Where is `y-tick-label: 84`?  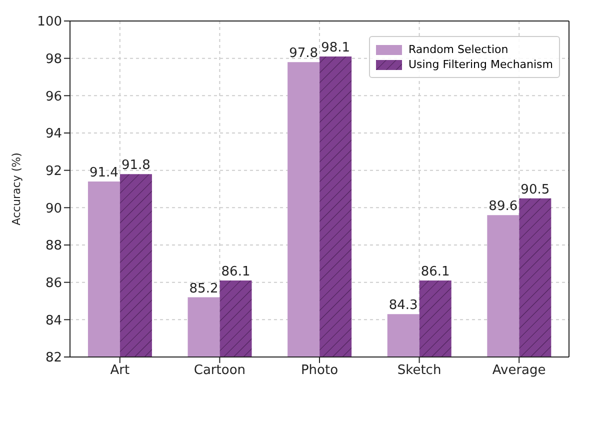 y-tick-label: 84 is located at coordinates (53, 320).